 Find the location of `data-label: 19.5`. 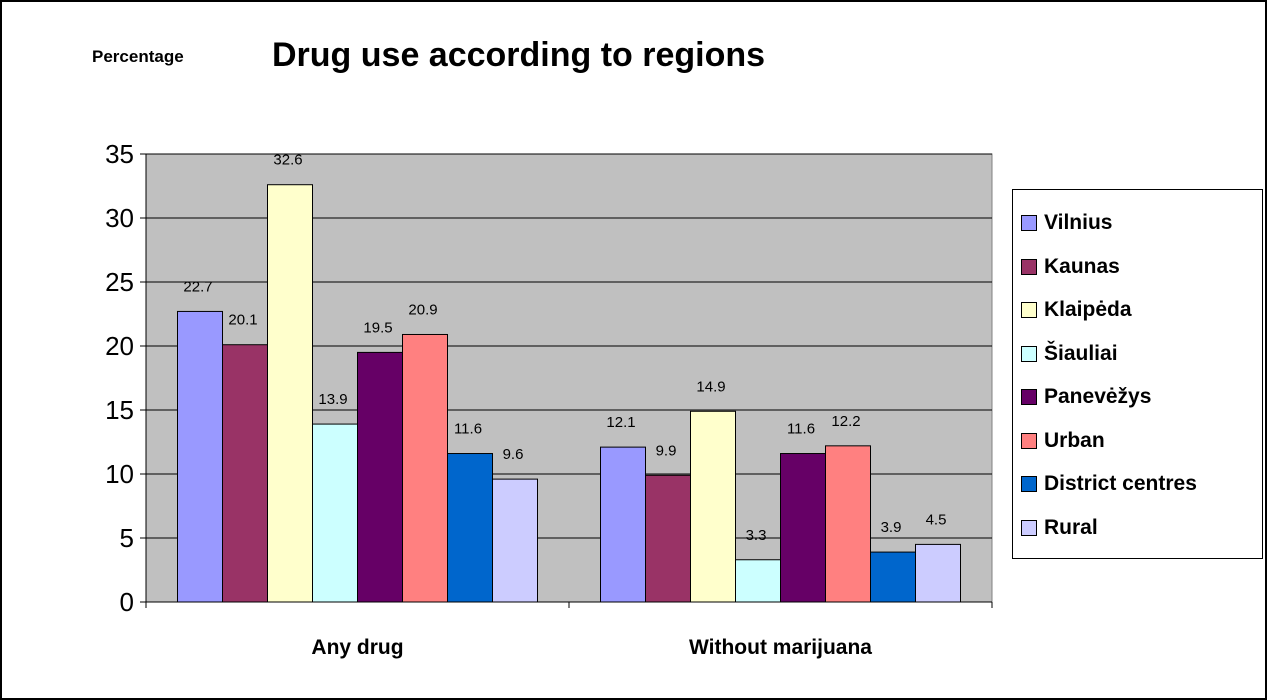

data-label: 19.5 is located at coordinates (377, 327).